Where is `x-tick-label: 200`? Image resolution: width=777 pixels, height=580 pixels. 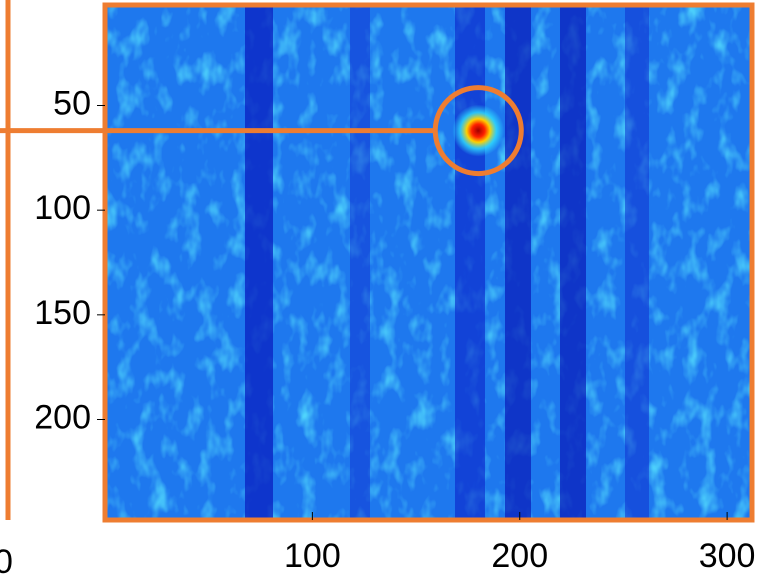
x-tick-label: 200 is located at coordinates (519, 556).